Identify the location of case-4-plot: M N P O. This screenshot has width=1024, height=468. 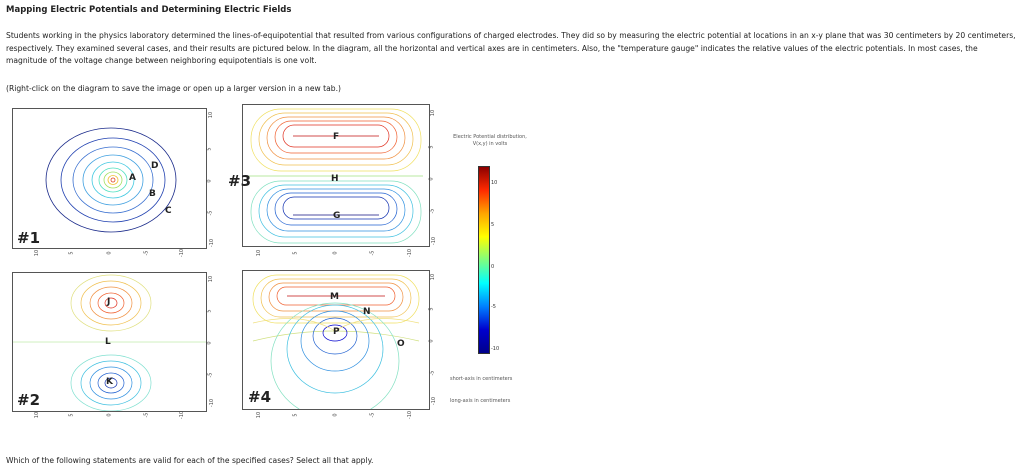
(336, 340).